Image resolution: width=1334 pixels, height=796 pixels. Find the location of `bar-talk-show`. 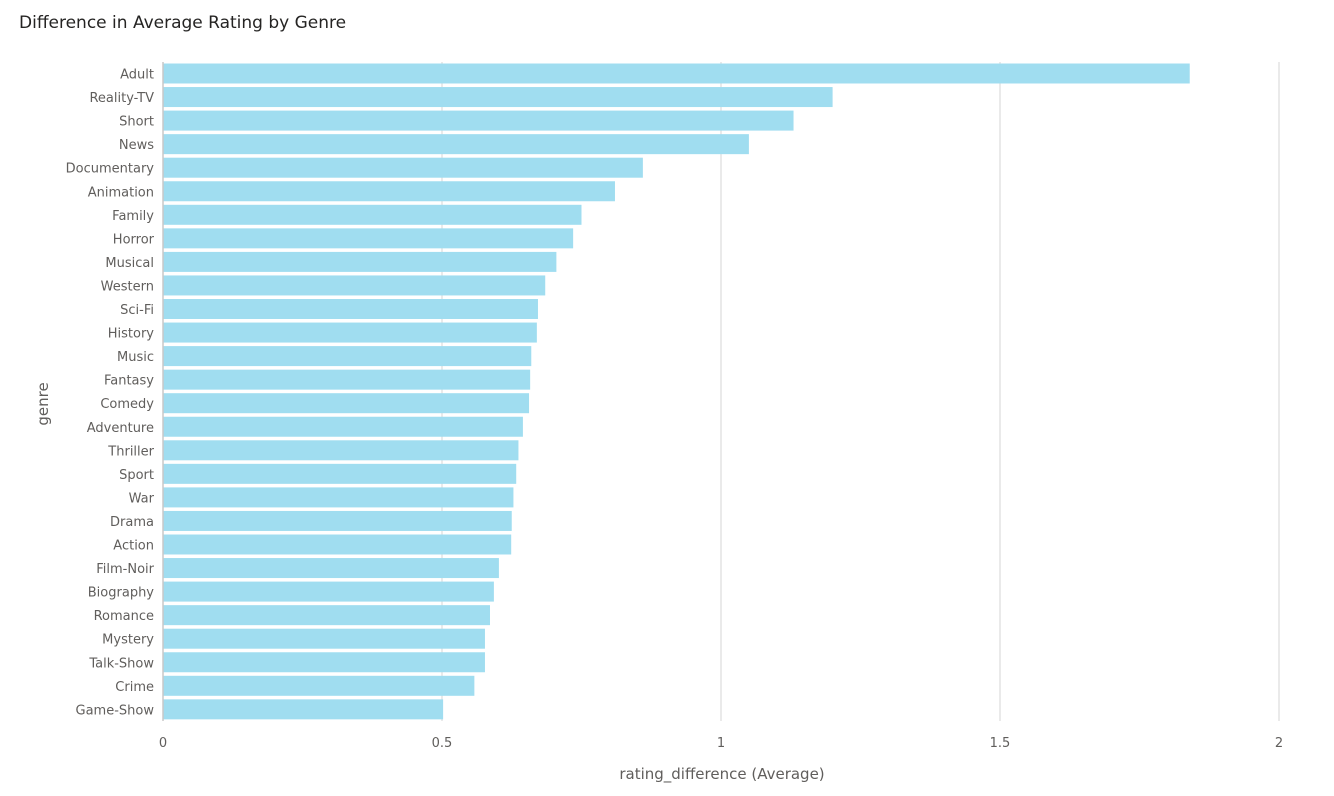

bar-talk-show is located at coordinates (324, 662).